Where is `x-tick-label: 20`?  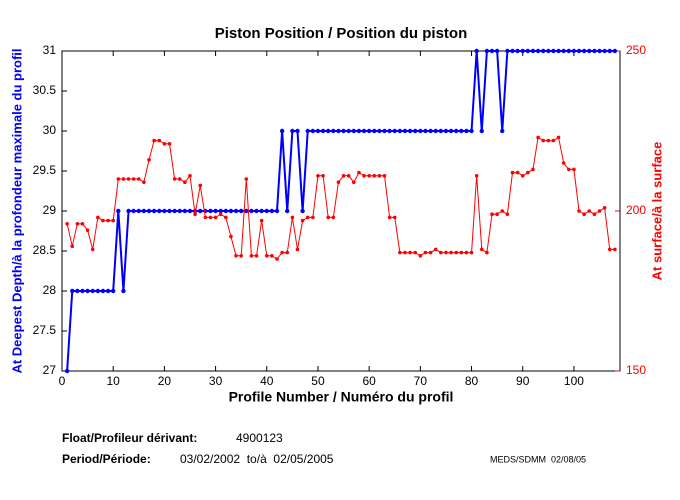
x-tick-label: 20 is located at coordinates (165, 381).